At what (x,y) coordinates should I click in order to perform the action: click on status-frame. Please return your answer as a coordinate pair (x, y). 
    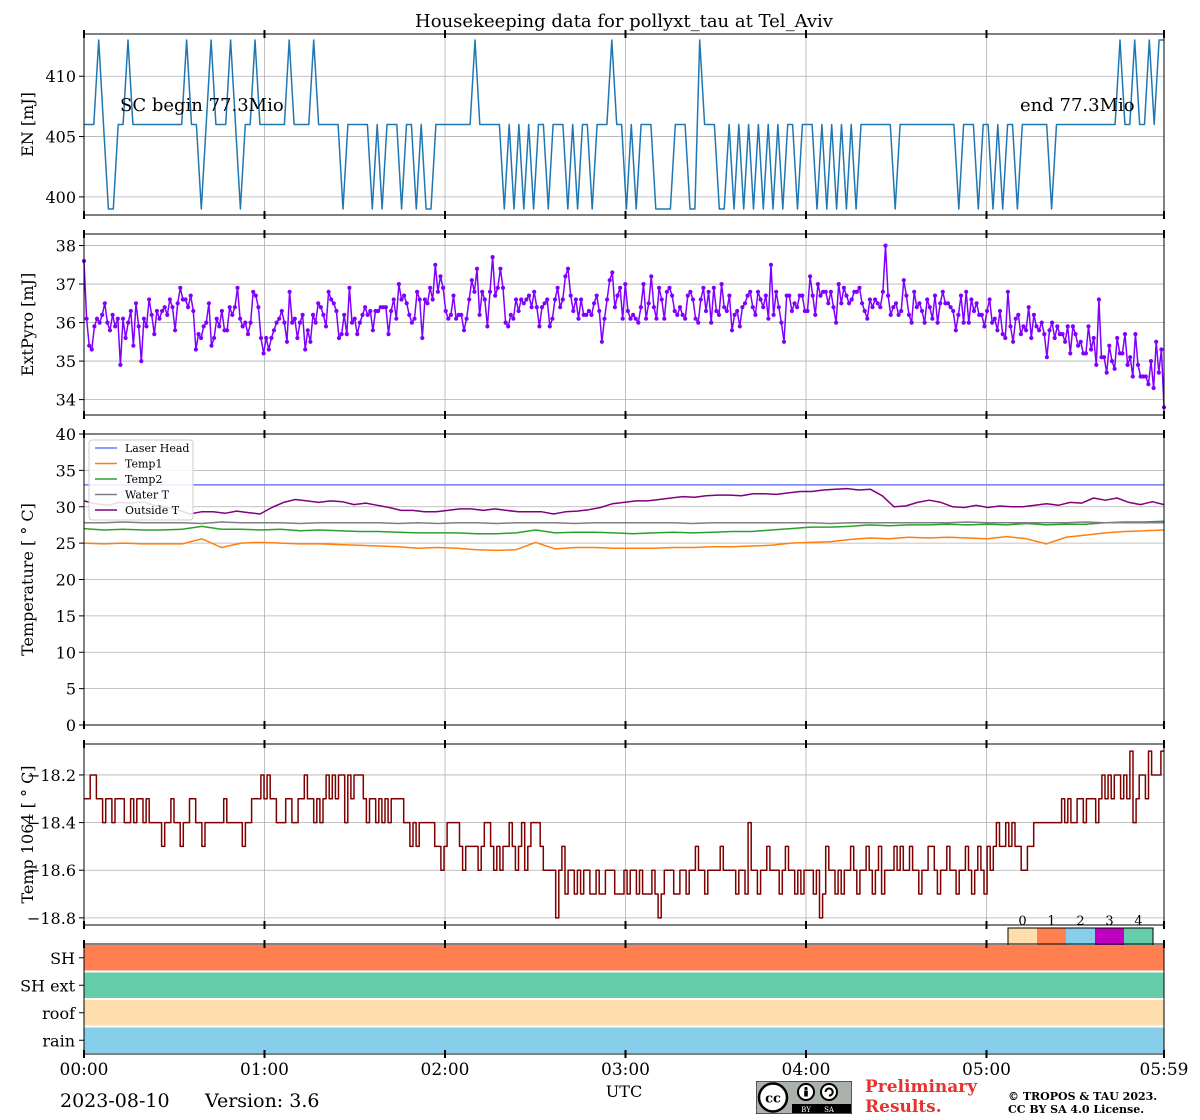
    Looking at the image, I should click on (624, 999).